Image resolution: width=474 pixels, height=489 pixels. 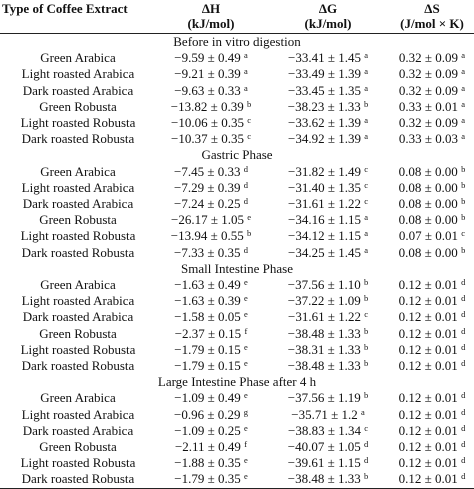 I want to click on extract-name: Green Arabica, so click(x=78, y=285).